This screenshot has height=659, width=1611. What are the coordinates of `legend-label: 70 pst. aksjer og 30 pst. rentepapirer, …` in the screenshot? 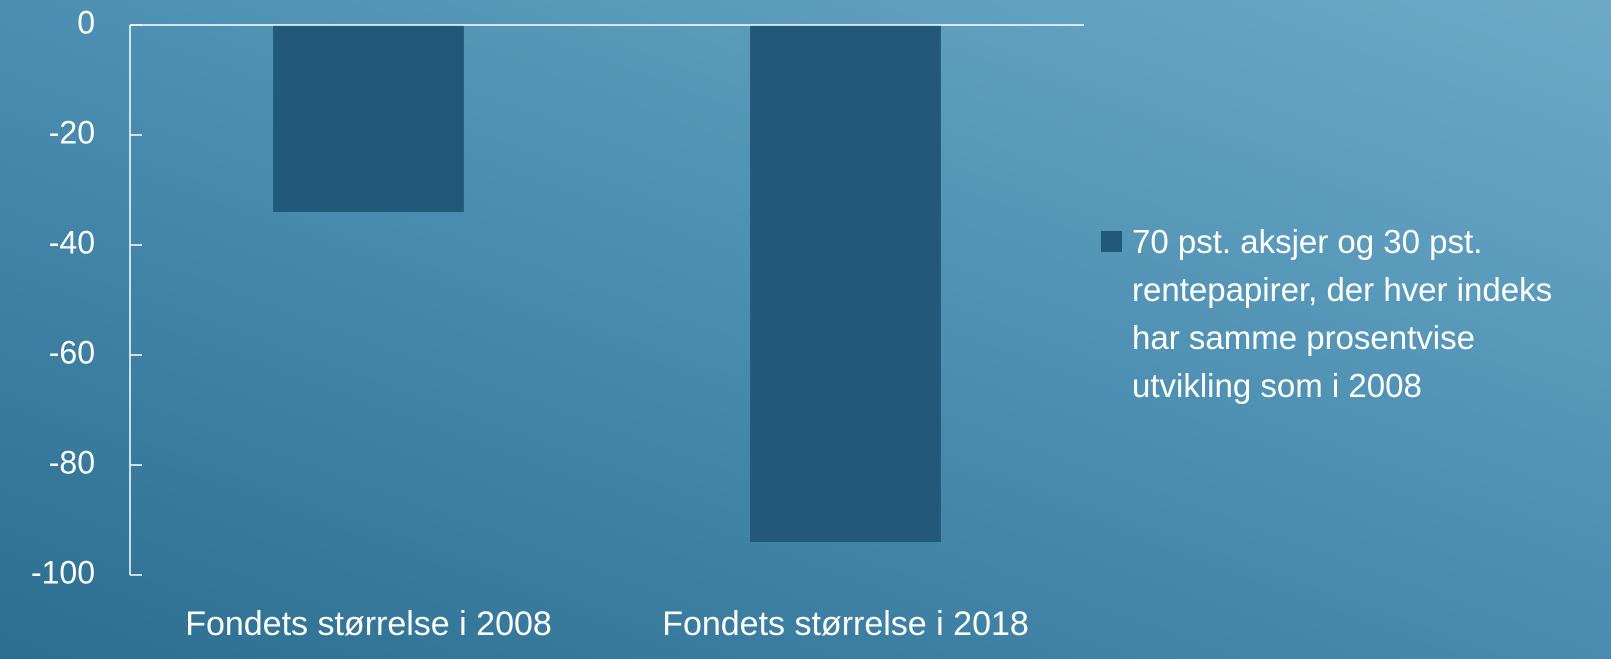 It's located at (1342, 313).